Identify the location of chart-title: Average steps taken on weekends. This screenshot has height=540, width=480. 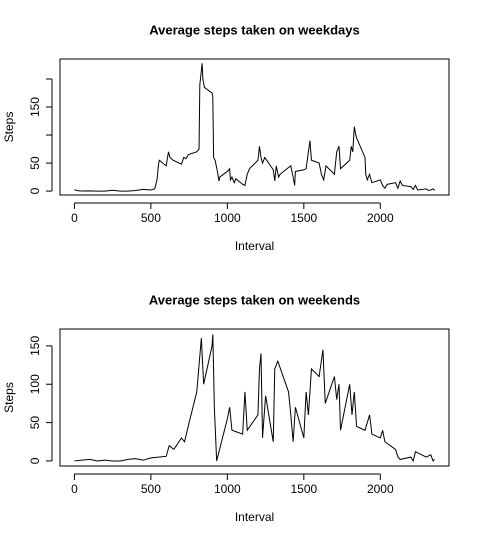
(254, 299).